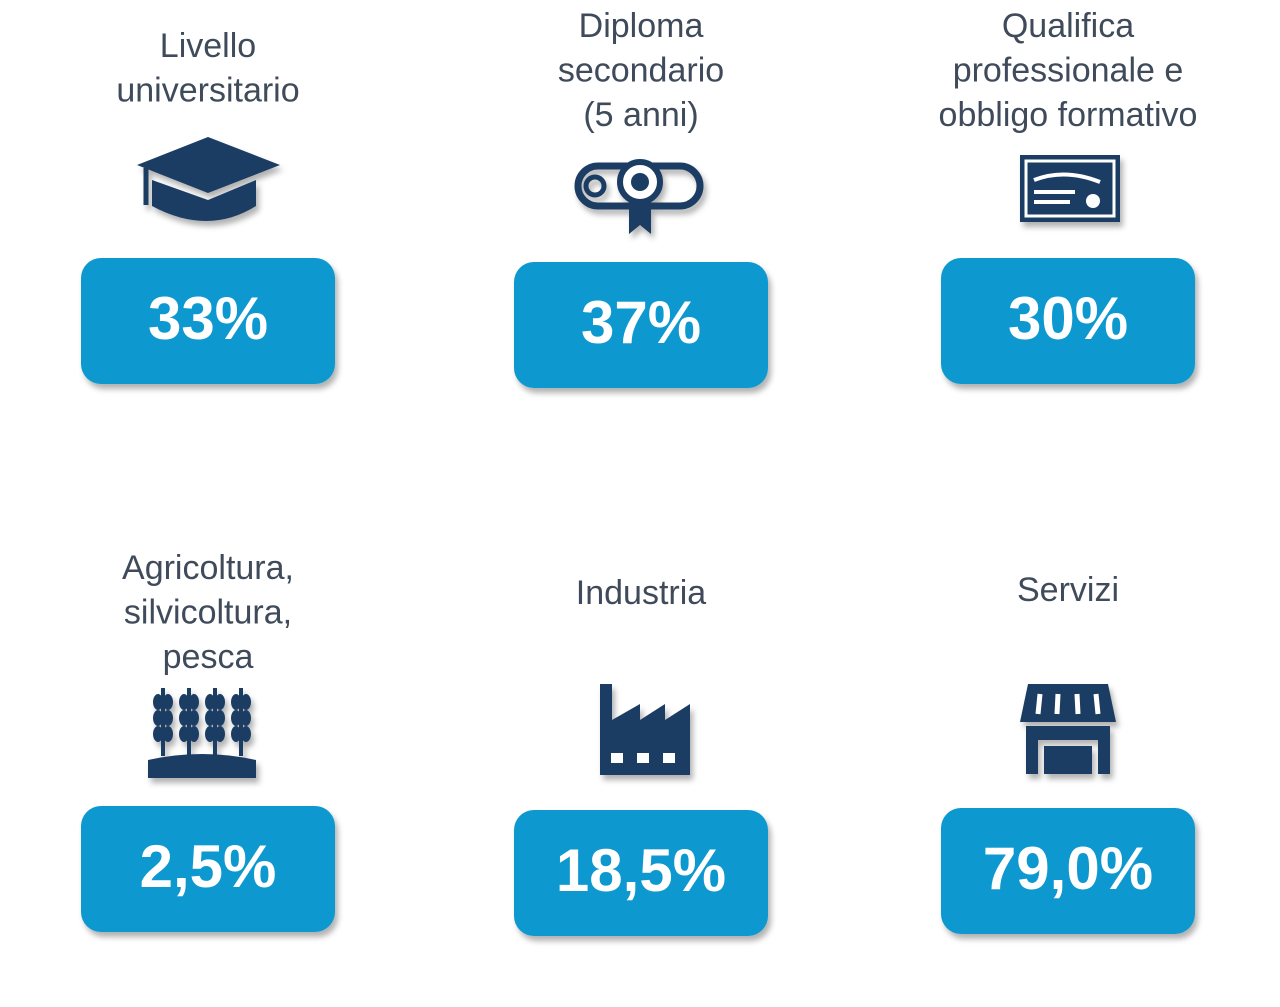  I want to click on certificate-icon, so click(1070, 188).